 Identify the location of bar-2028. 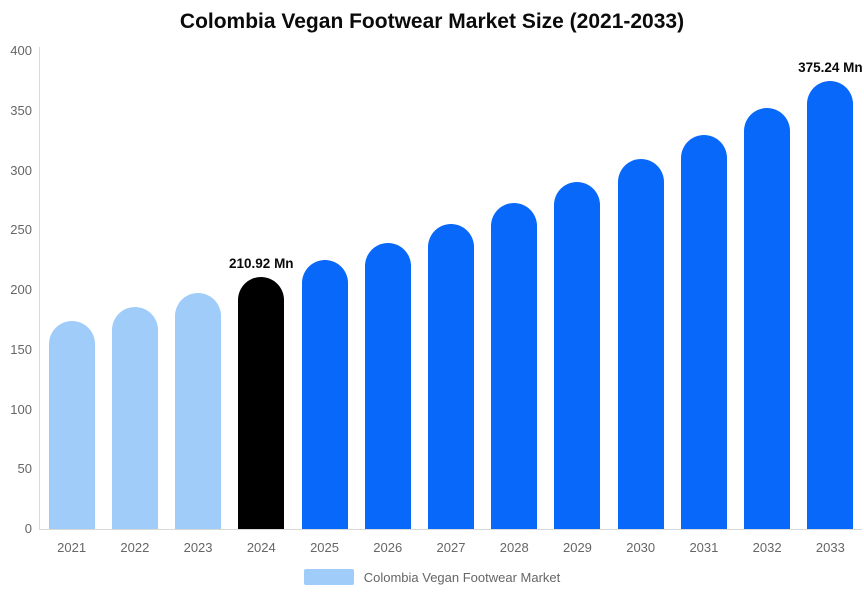
(514, 366).